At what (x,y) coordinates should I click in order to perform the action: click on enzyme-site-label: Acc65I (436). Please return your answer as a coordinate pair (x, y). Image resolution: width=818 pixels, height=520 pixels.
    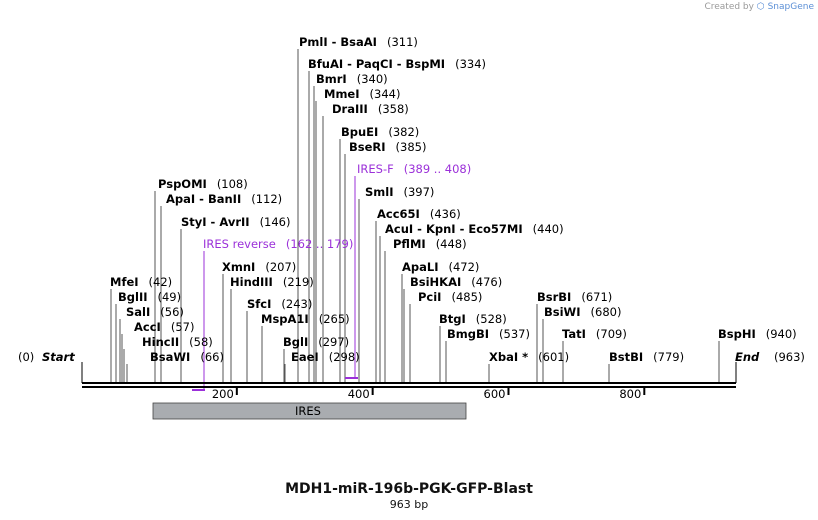
    Looking at the image, I should click on (419, 214).